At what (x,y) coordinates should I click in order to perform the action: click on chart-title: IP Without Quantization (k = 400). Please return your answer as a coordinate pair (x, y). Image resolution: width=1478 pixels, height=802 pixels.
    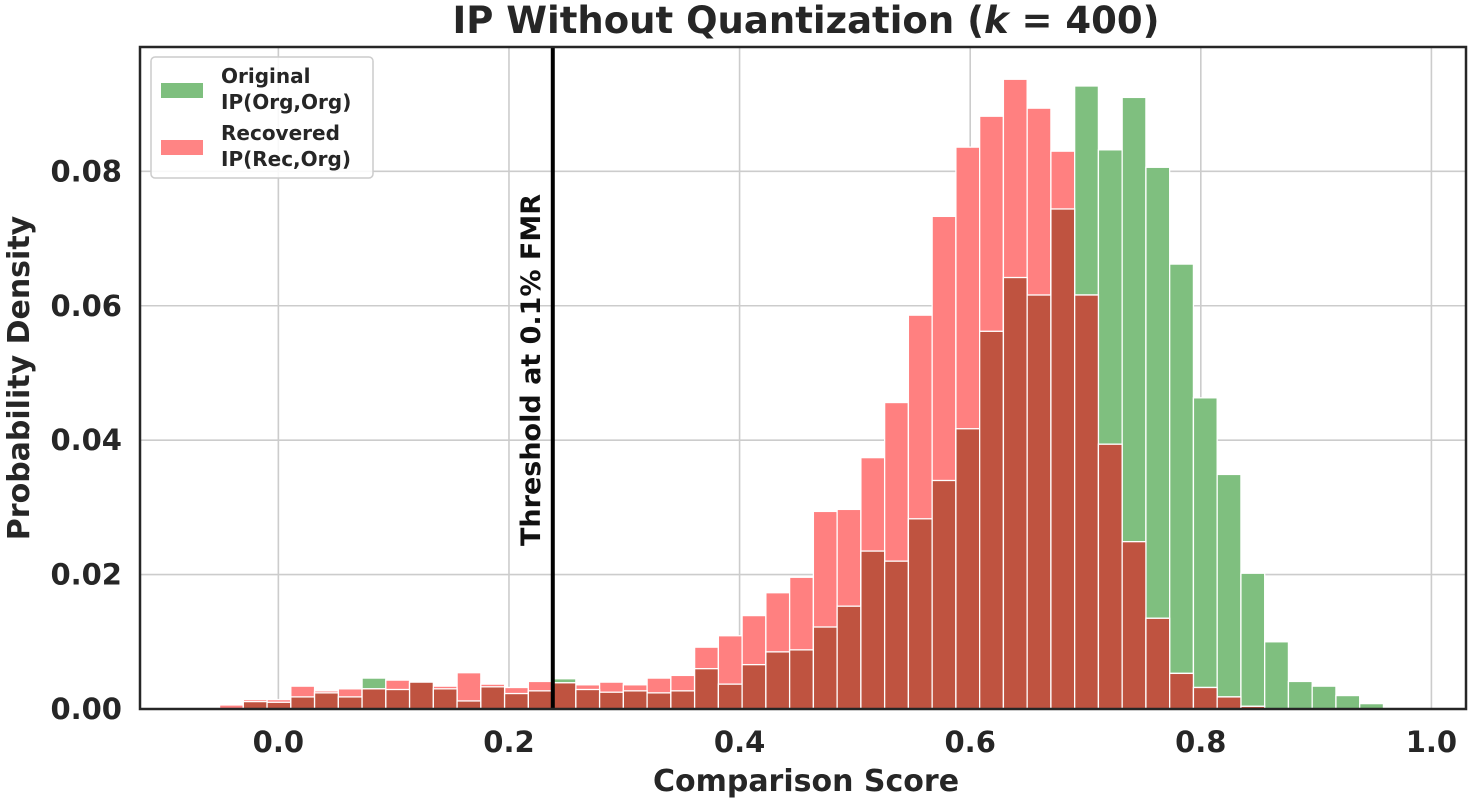
    Looking at the image, I should click on (805, 21).